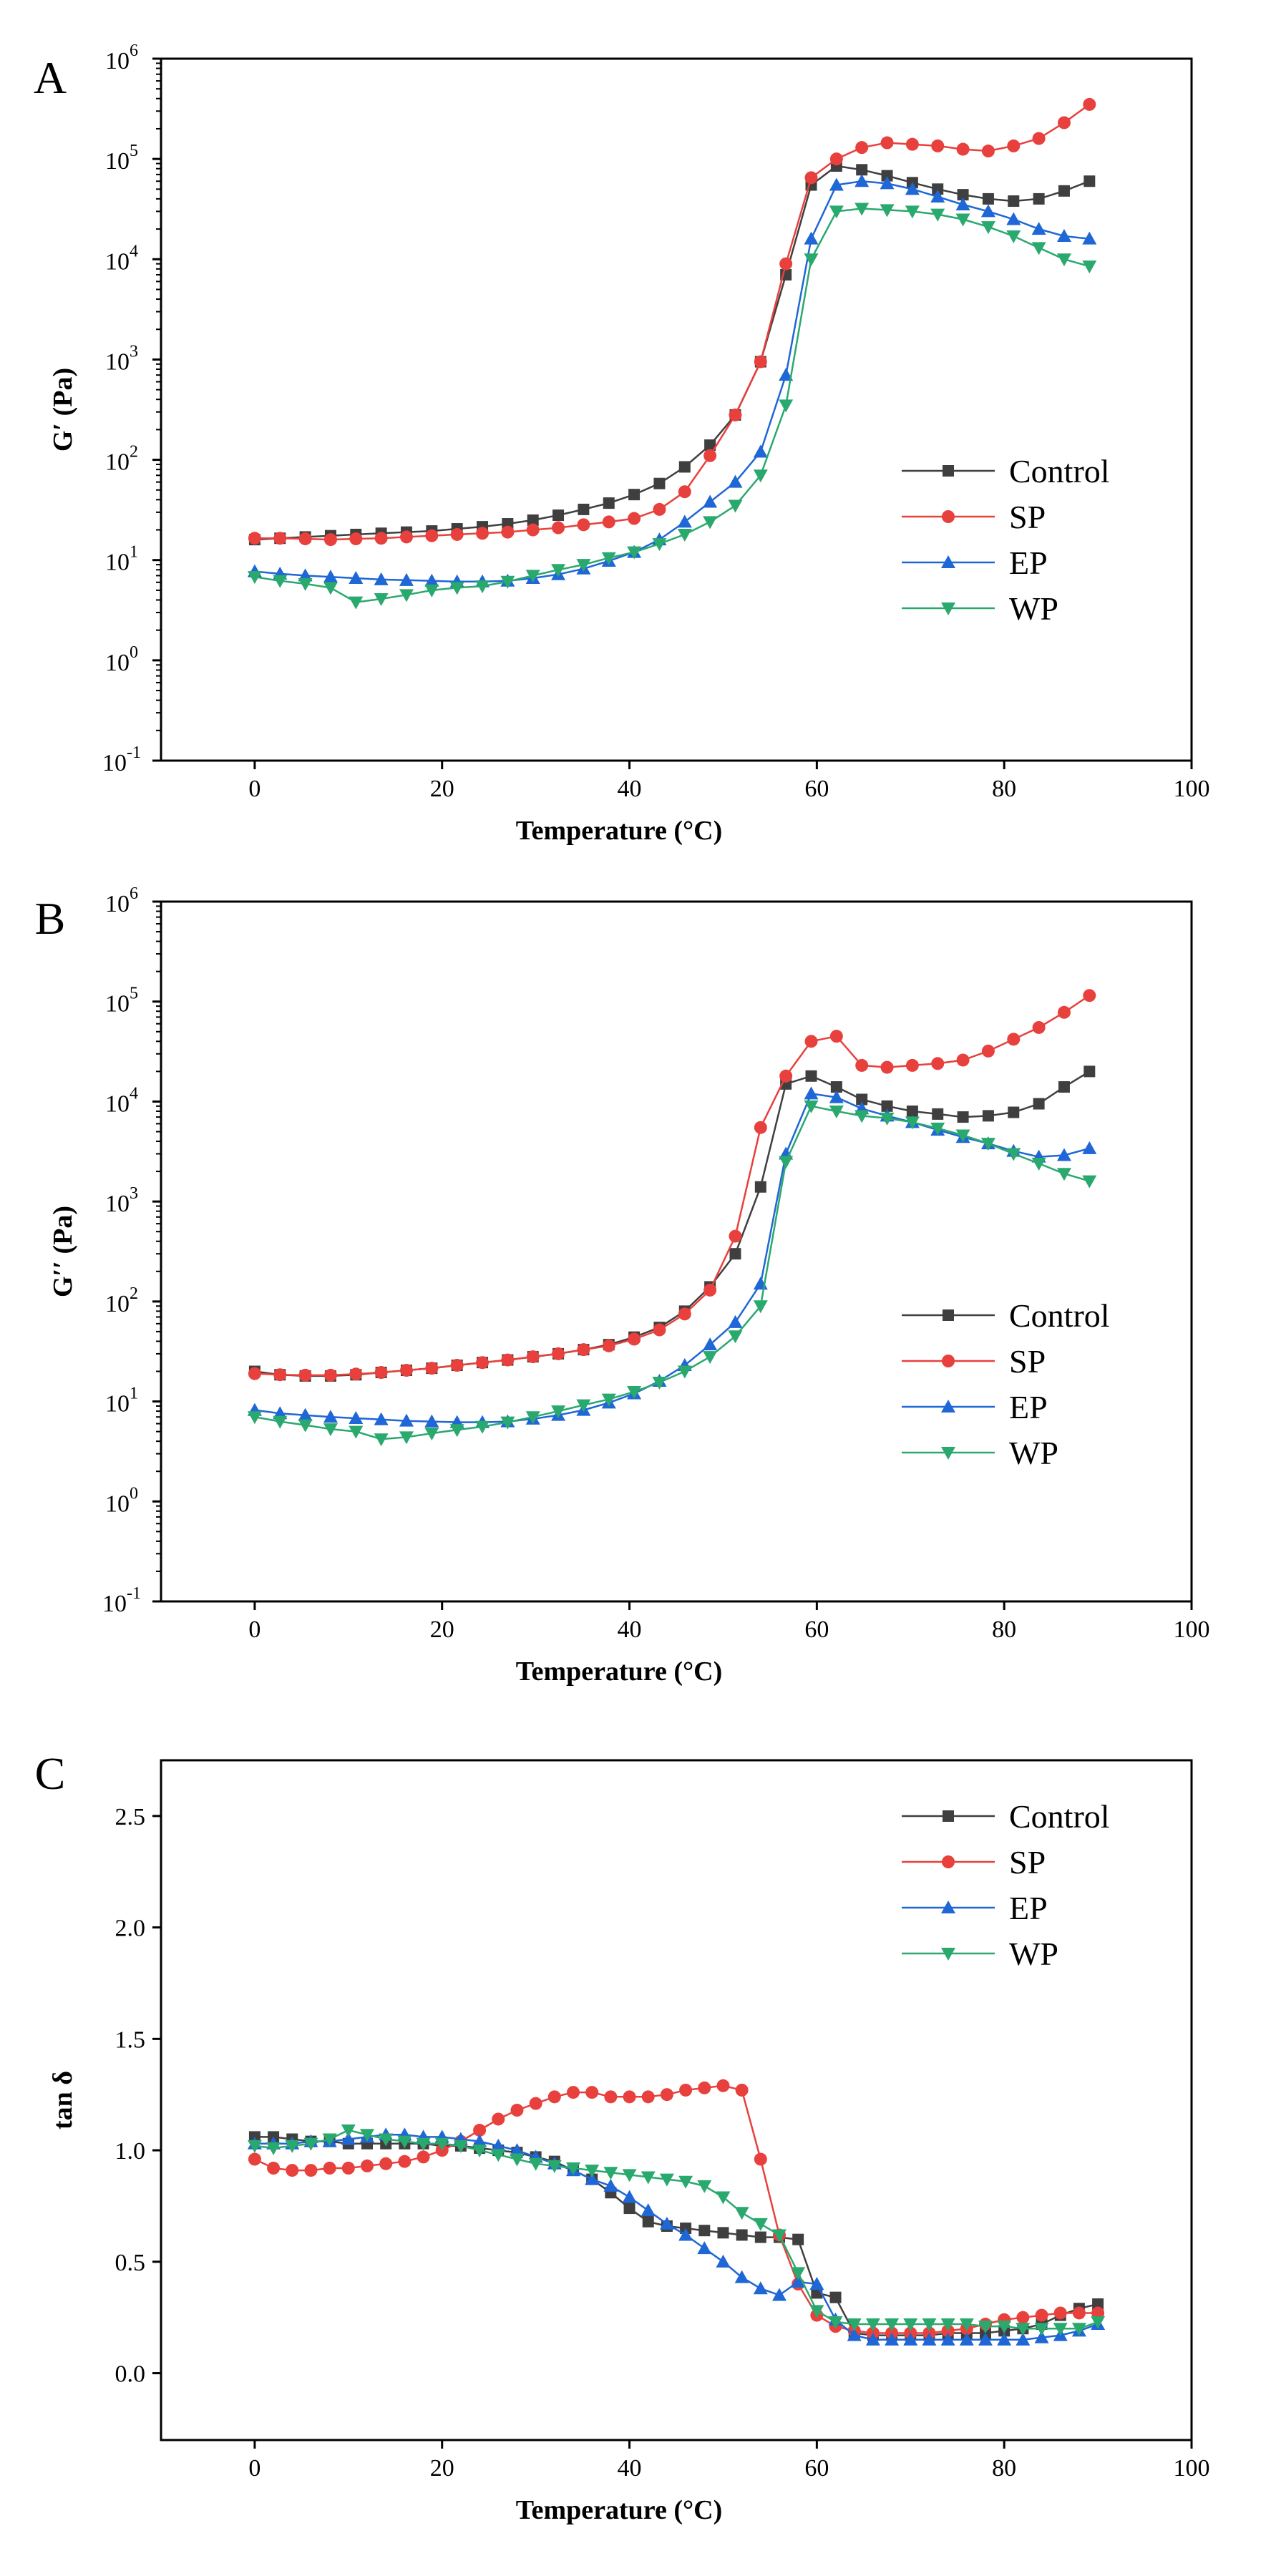  I want to click on legend-label: WP, so click(1033, 1954).